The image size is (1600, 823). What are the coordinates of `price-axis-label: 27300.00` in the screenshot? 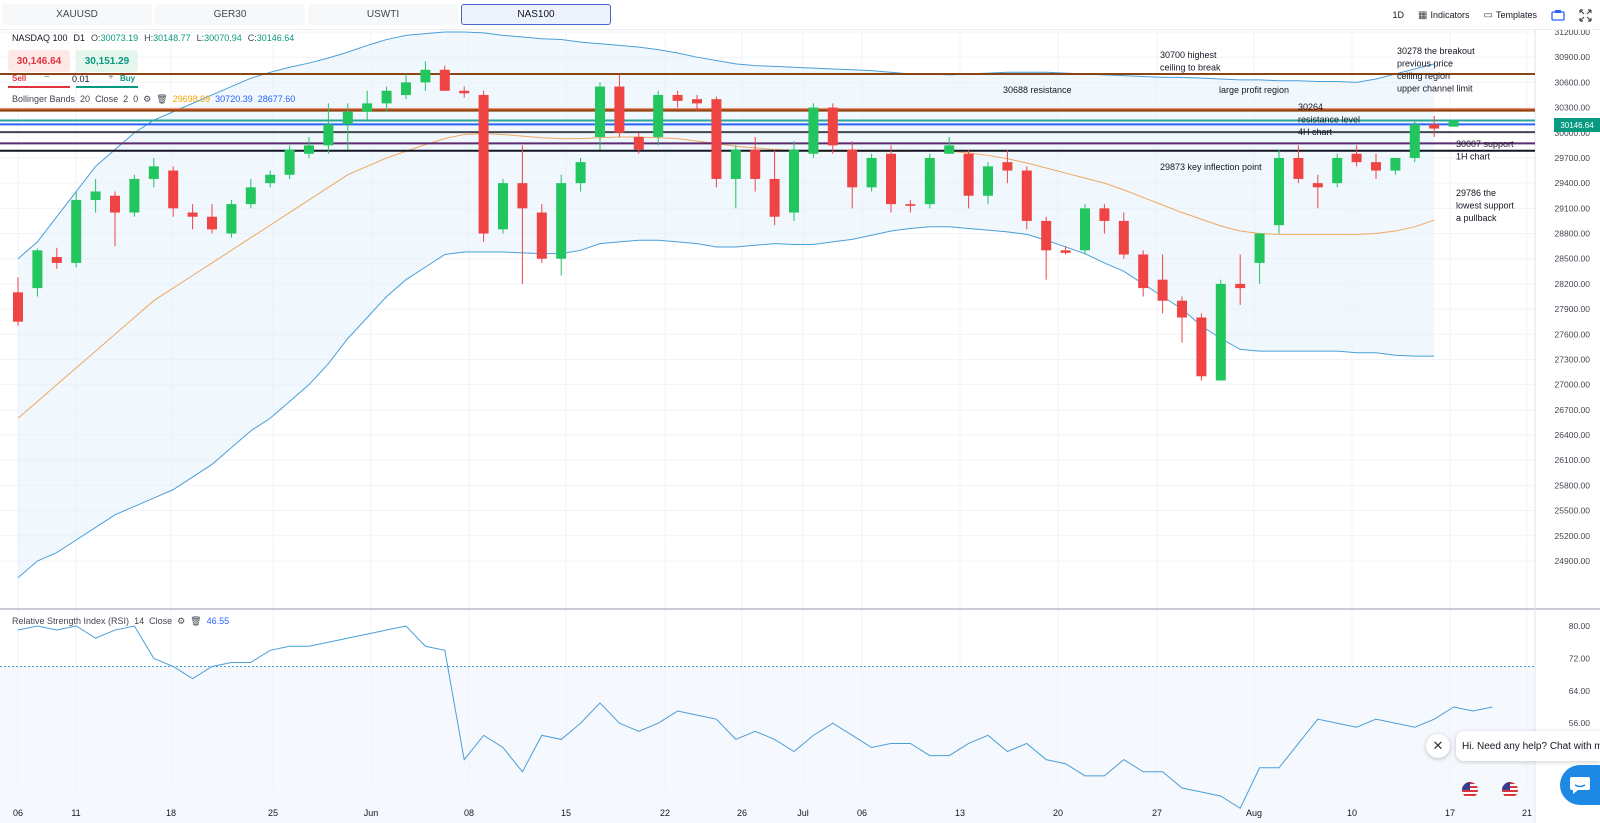 It's located at (1573, 359).